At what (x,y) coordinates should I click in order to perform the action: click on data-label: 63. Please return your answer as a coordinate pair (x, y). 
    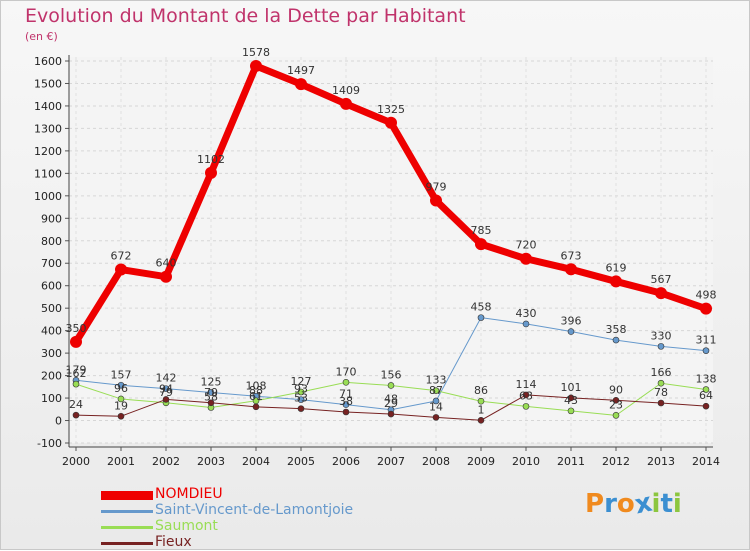
    Looking at the image, I should click on (526, 395).